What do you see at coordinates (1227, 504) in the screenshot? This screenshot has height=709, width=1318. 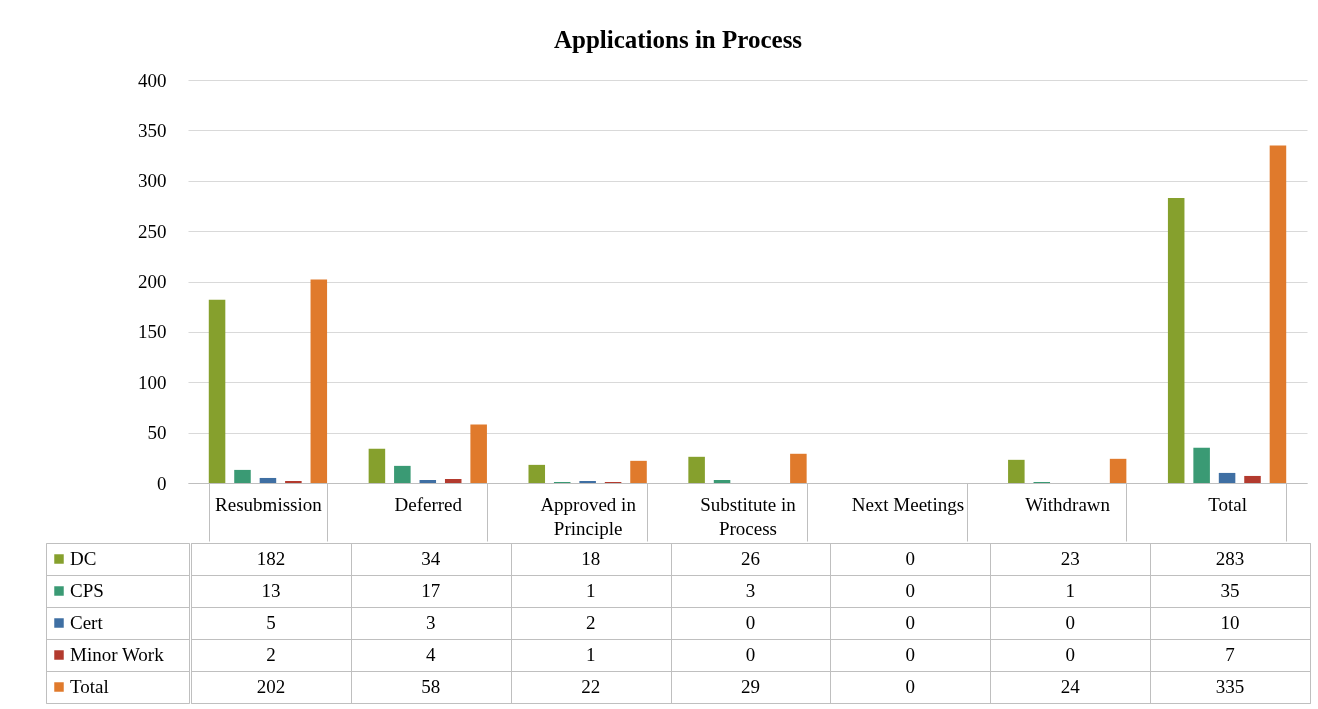 I see `x-tick-label: Total` at bounding box center [1227, 504].